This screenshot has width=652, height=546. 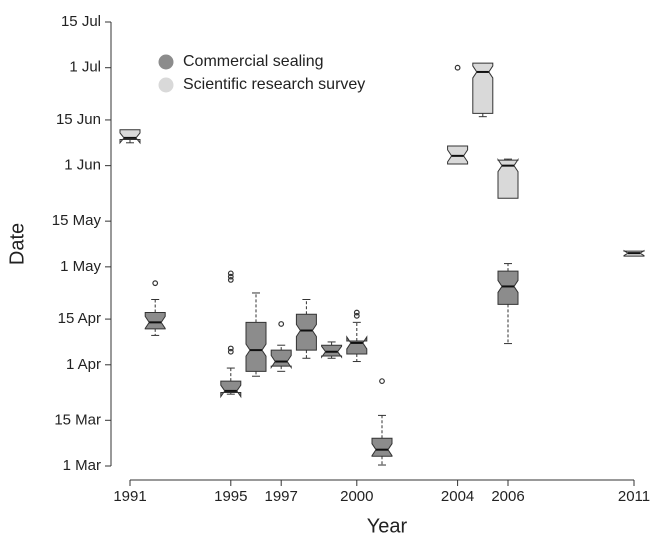 I want to click on y-tick-label: 1 Mar, so click(x=82, y=465).